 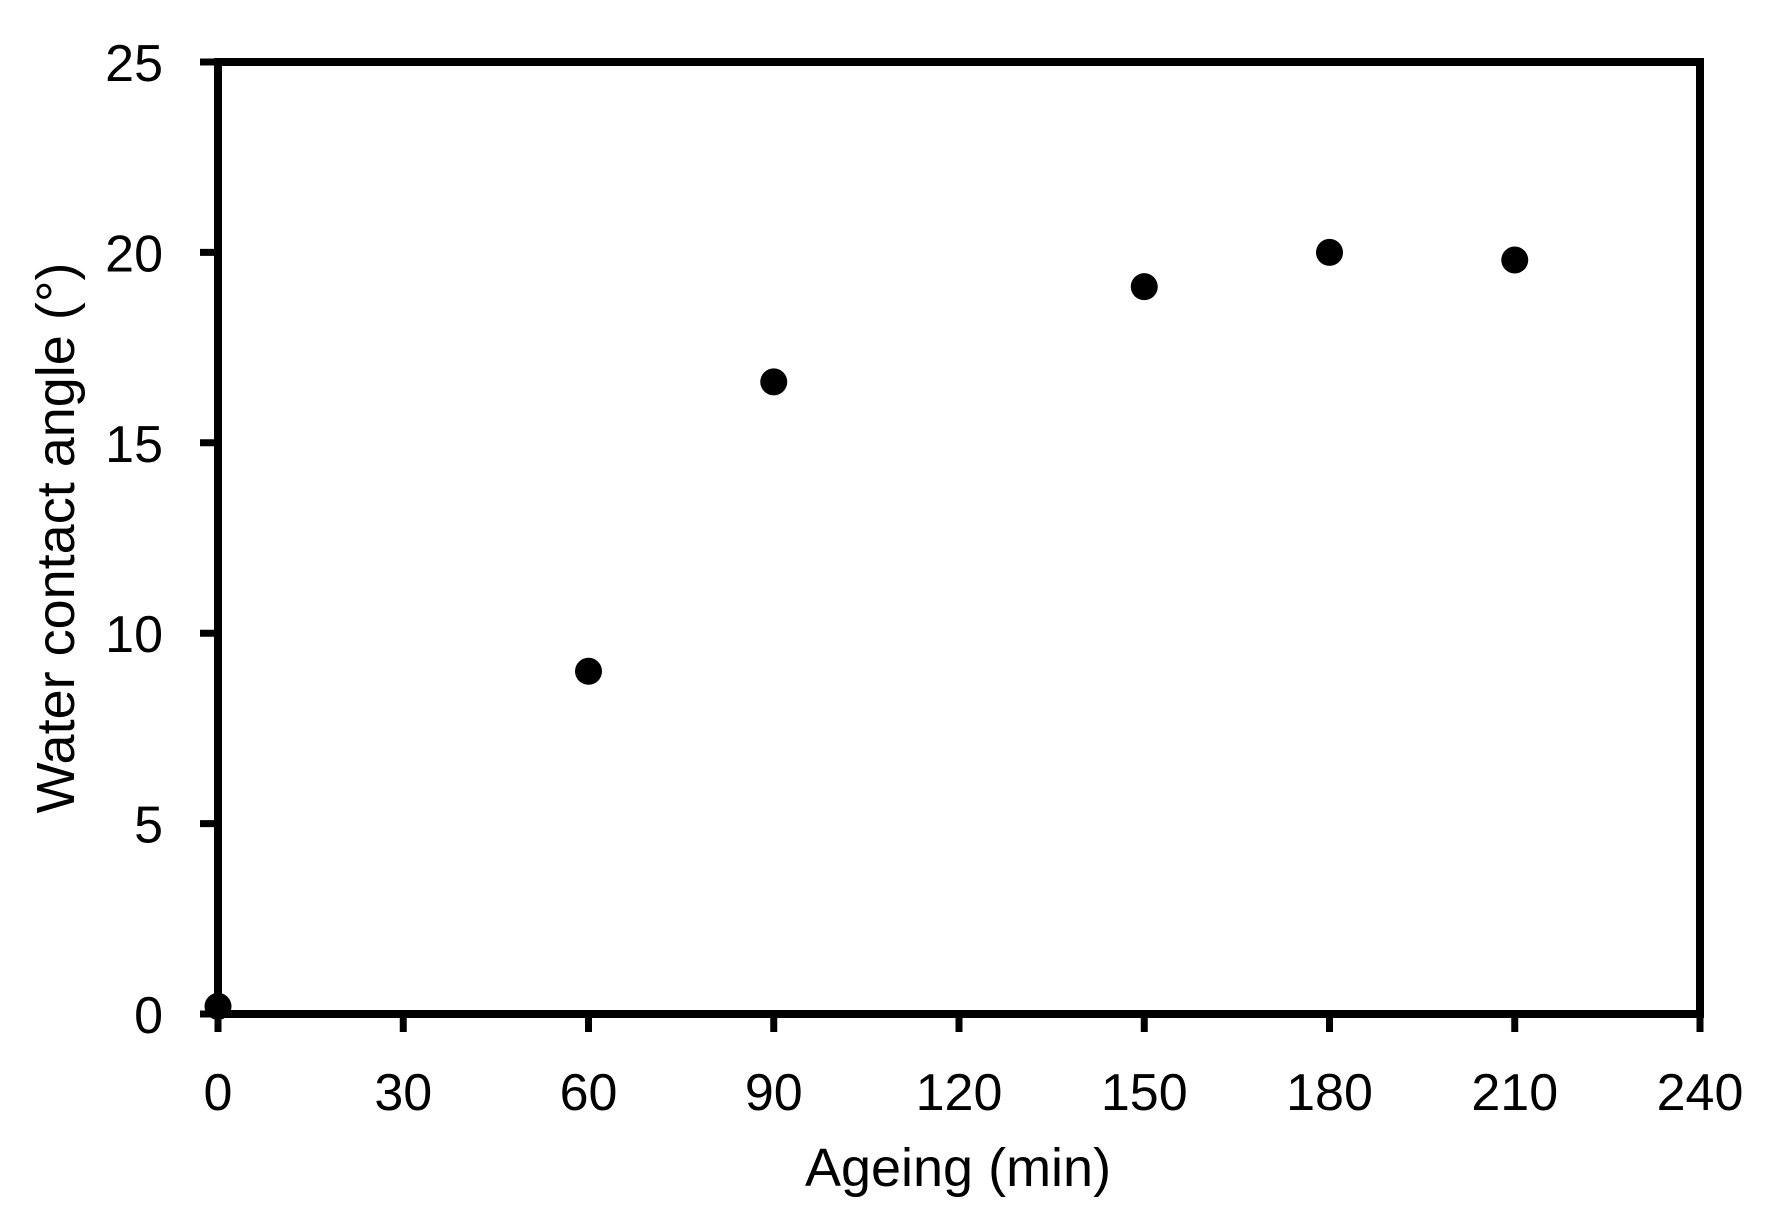 What do you see at coordinates (148, 826) in the screenshot?
I see `y-tick-label: 5` at bounding box center [148, 826].